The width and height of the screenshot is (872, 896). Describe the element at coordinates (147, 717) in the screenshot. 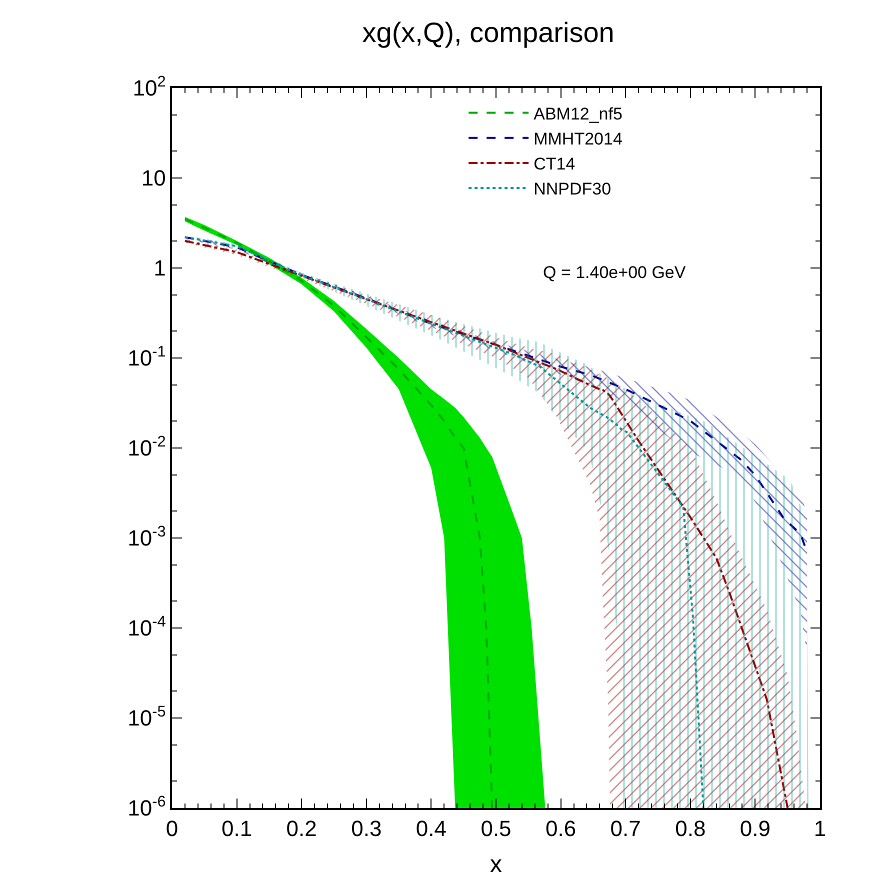

I see `y-tick-label: 10$^{-5}$` at that location.